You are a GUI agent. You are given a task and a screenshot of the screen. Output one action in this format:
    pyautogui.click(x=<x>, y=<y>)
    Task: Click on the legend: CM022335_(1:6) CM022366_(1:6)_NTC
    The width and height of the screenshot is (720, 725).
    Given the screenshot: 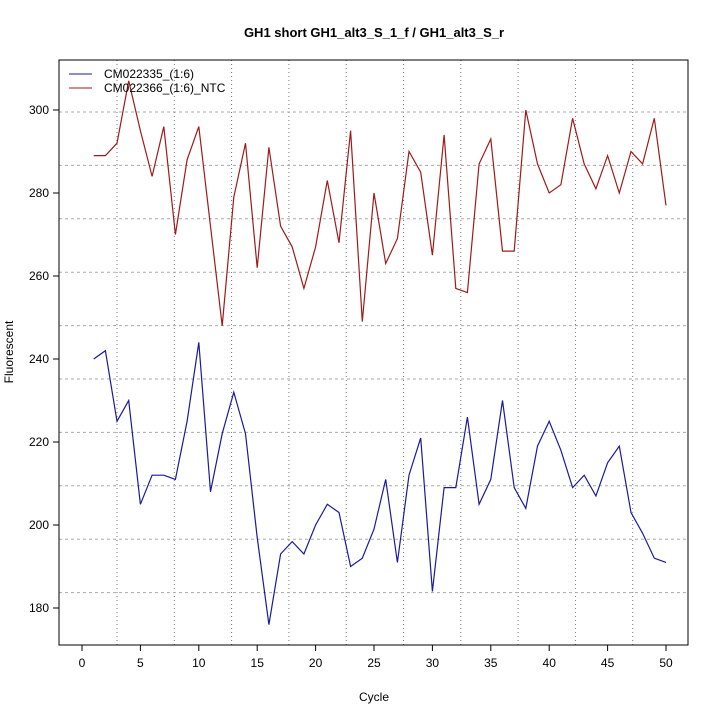 What is the action you would take?
    pyautogui.click(x=147, y=81)
    